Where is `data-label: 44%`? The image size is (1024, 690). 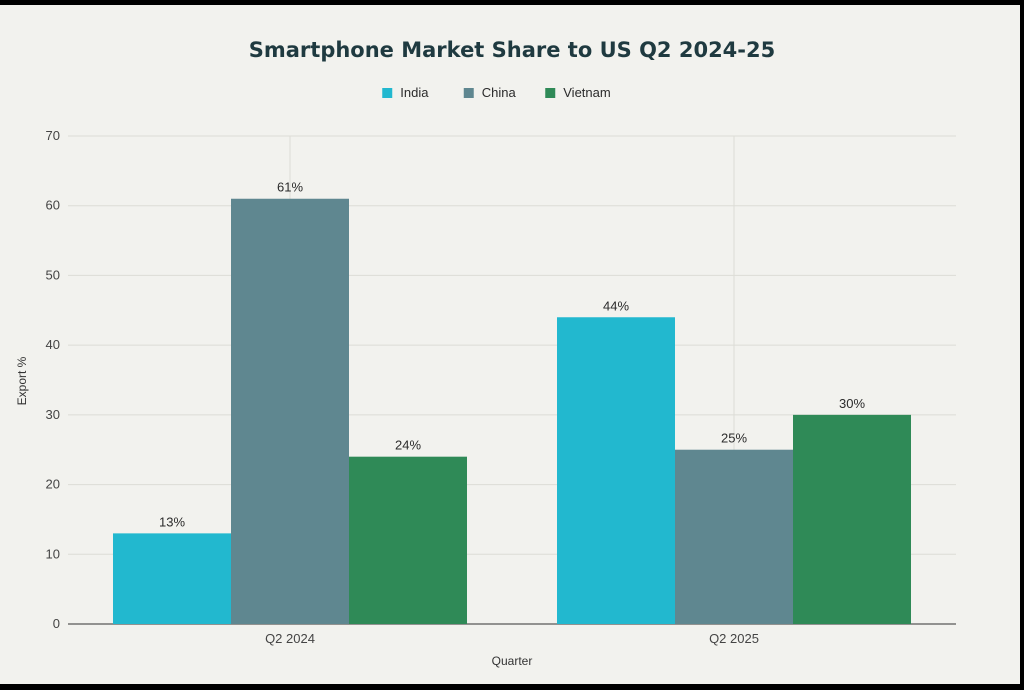
data-label: 44% is located at coordinates (616, 305).